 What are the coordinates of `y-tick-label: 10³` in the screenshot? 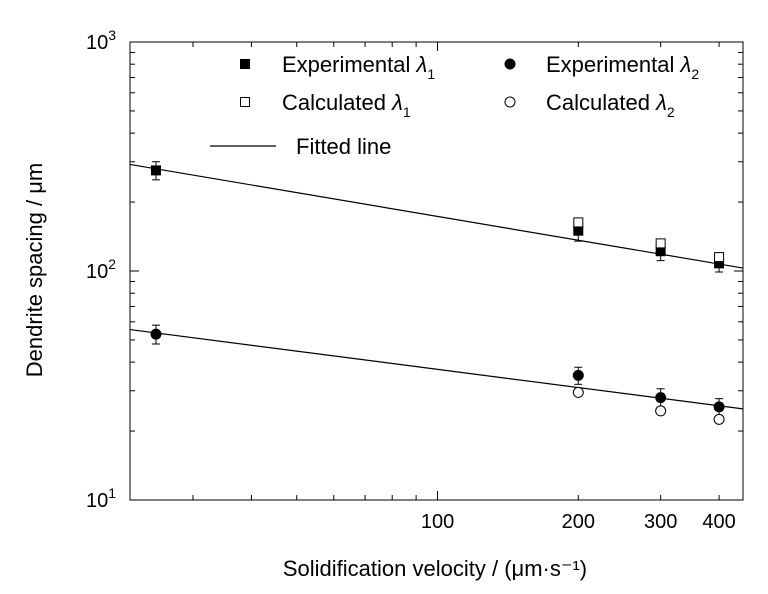 It's located at (101, 40).